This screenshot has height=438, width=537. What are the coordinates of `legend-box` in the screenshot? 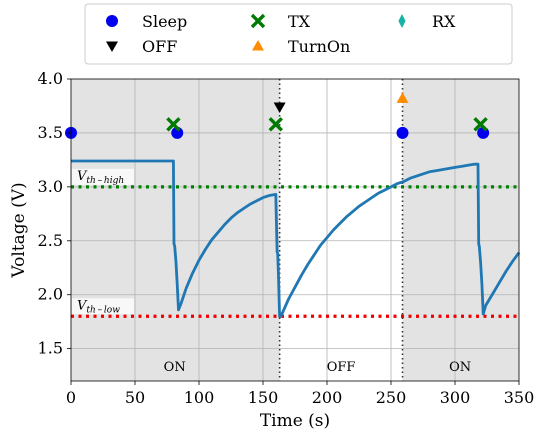 It's located at (298, 34).